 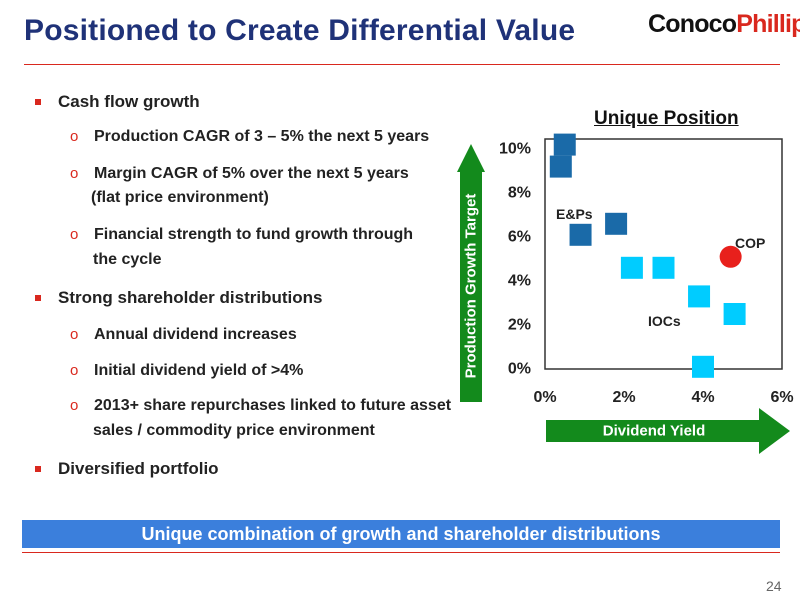 I want to click on y-tick-label: 2%, so click(x=519, y=325).